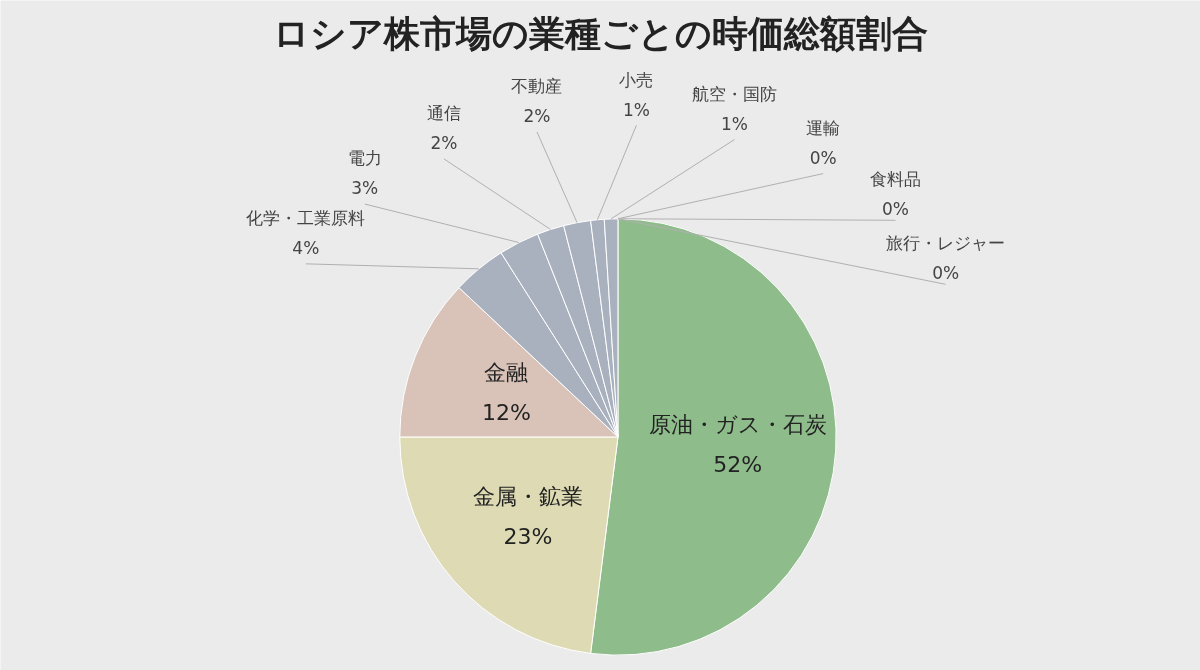 This screenshot has height=670, width=1200. I want to click on category-label: 食料品, so click(896, 179).